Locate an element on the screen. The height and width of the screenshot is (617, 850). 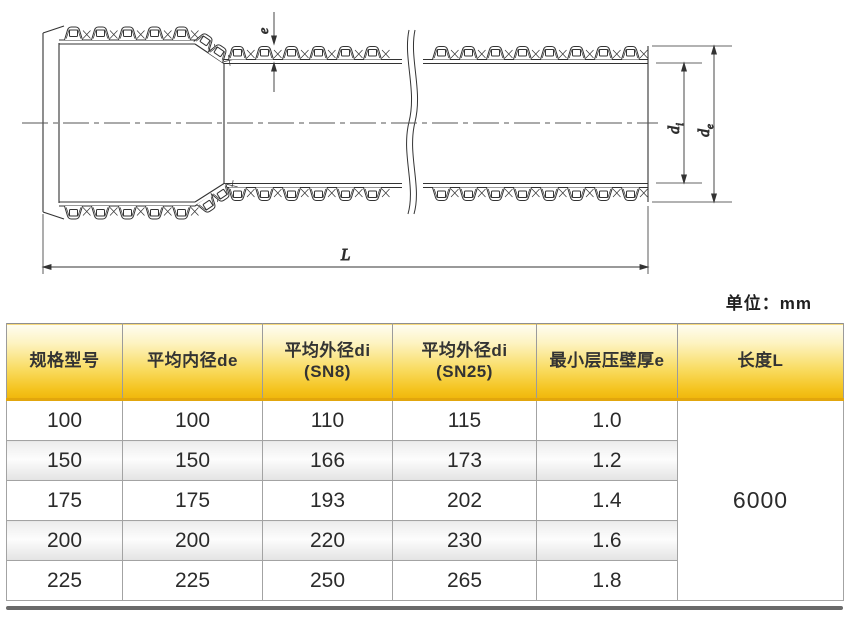
cell-model: 200 is located at coordinates (64, 540).